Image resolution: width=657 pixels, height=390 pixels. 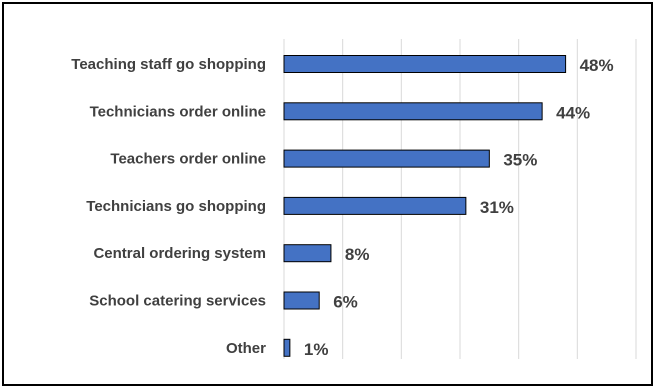 What do you see at coordinates (188, 159) in the screenshot?
I see `category-label: Teachers order online` at bounding box center [188, 159].